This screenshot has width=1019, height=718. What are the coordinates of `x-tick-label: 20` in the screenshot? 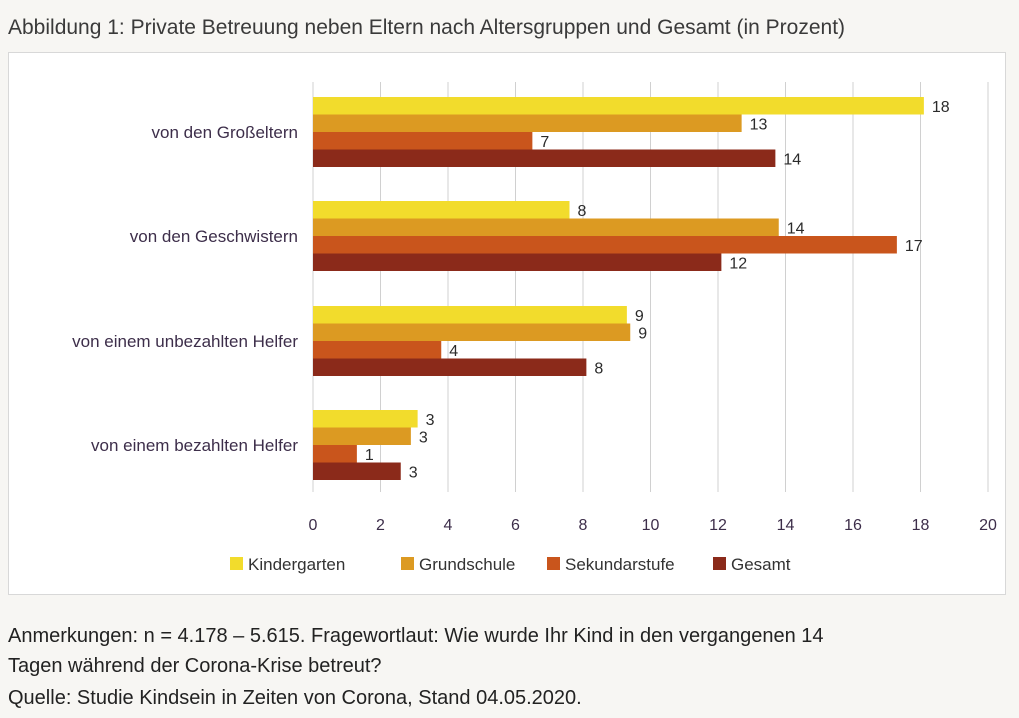 It's located at (988, 525).